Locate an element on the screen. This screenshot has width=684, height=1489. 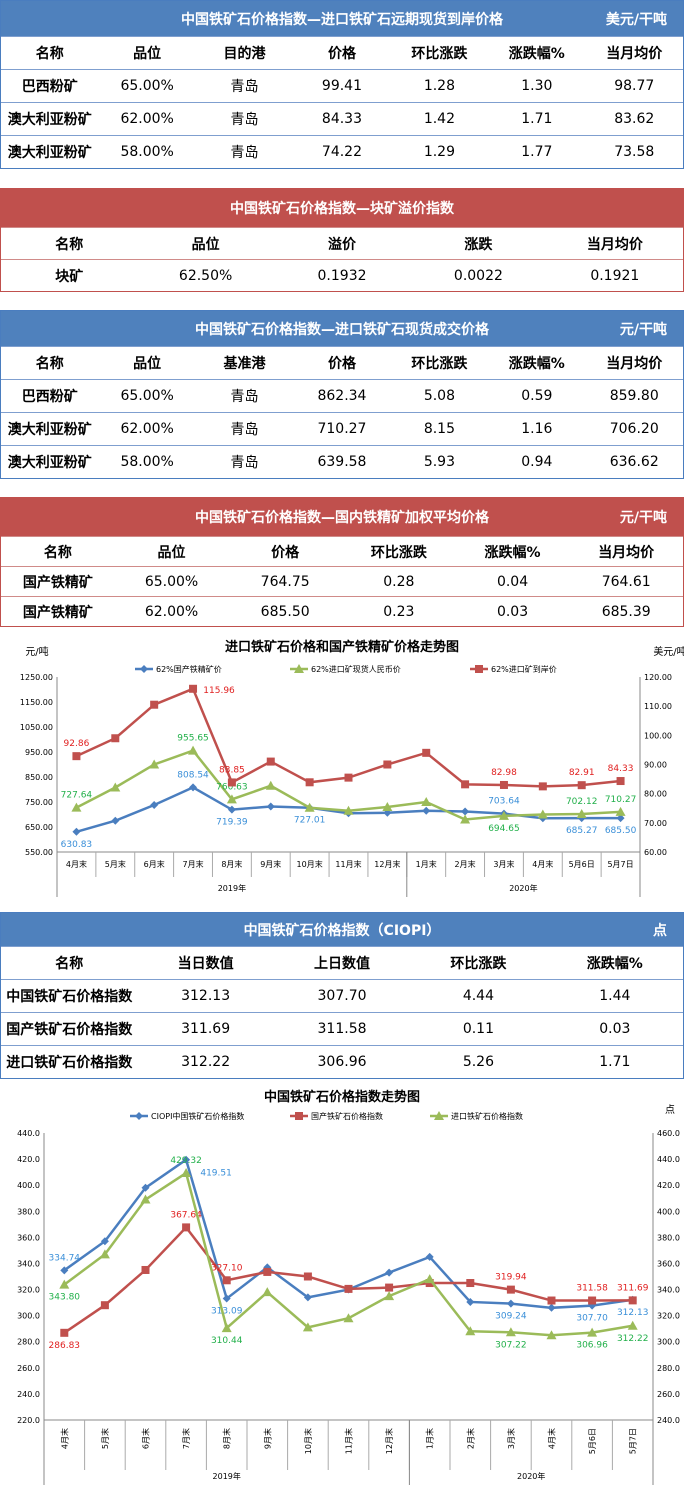
table-title: 中国铁矿石价格指数—进口铁矿石远期现货到岸价格 is located at coordinates (342, 19).